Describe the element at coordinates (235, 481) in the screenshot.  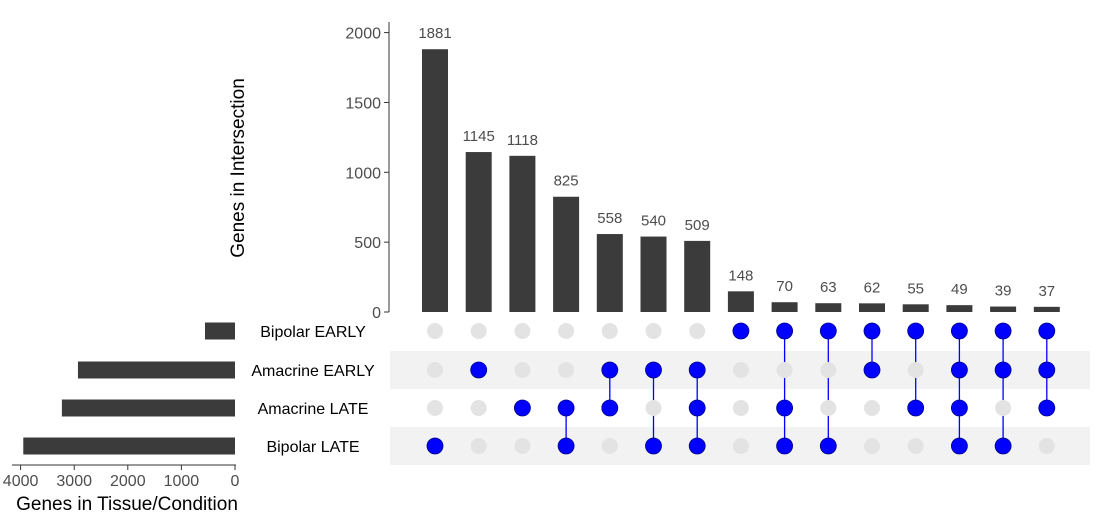
I see `set-size-x-tick-label: 0` at that location.